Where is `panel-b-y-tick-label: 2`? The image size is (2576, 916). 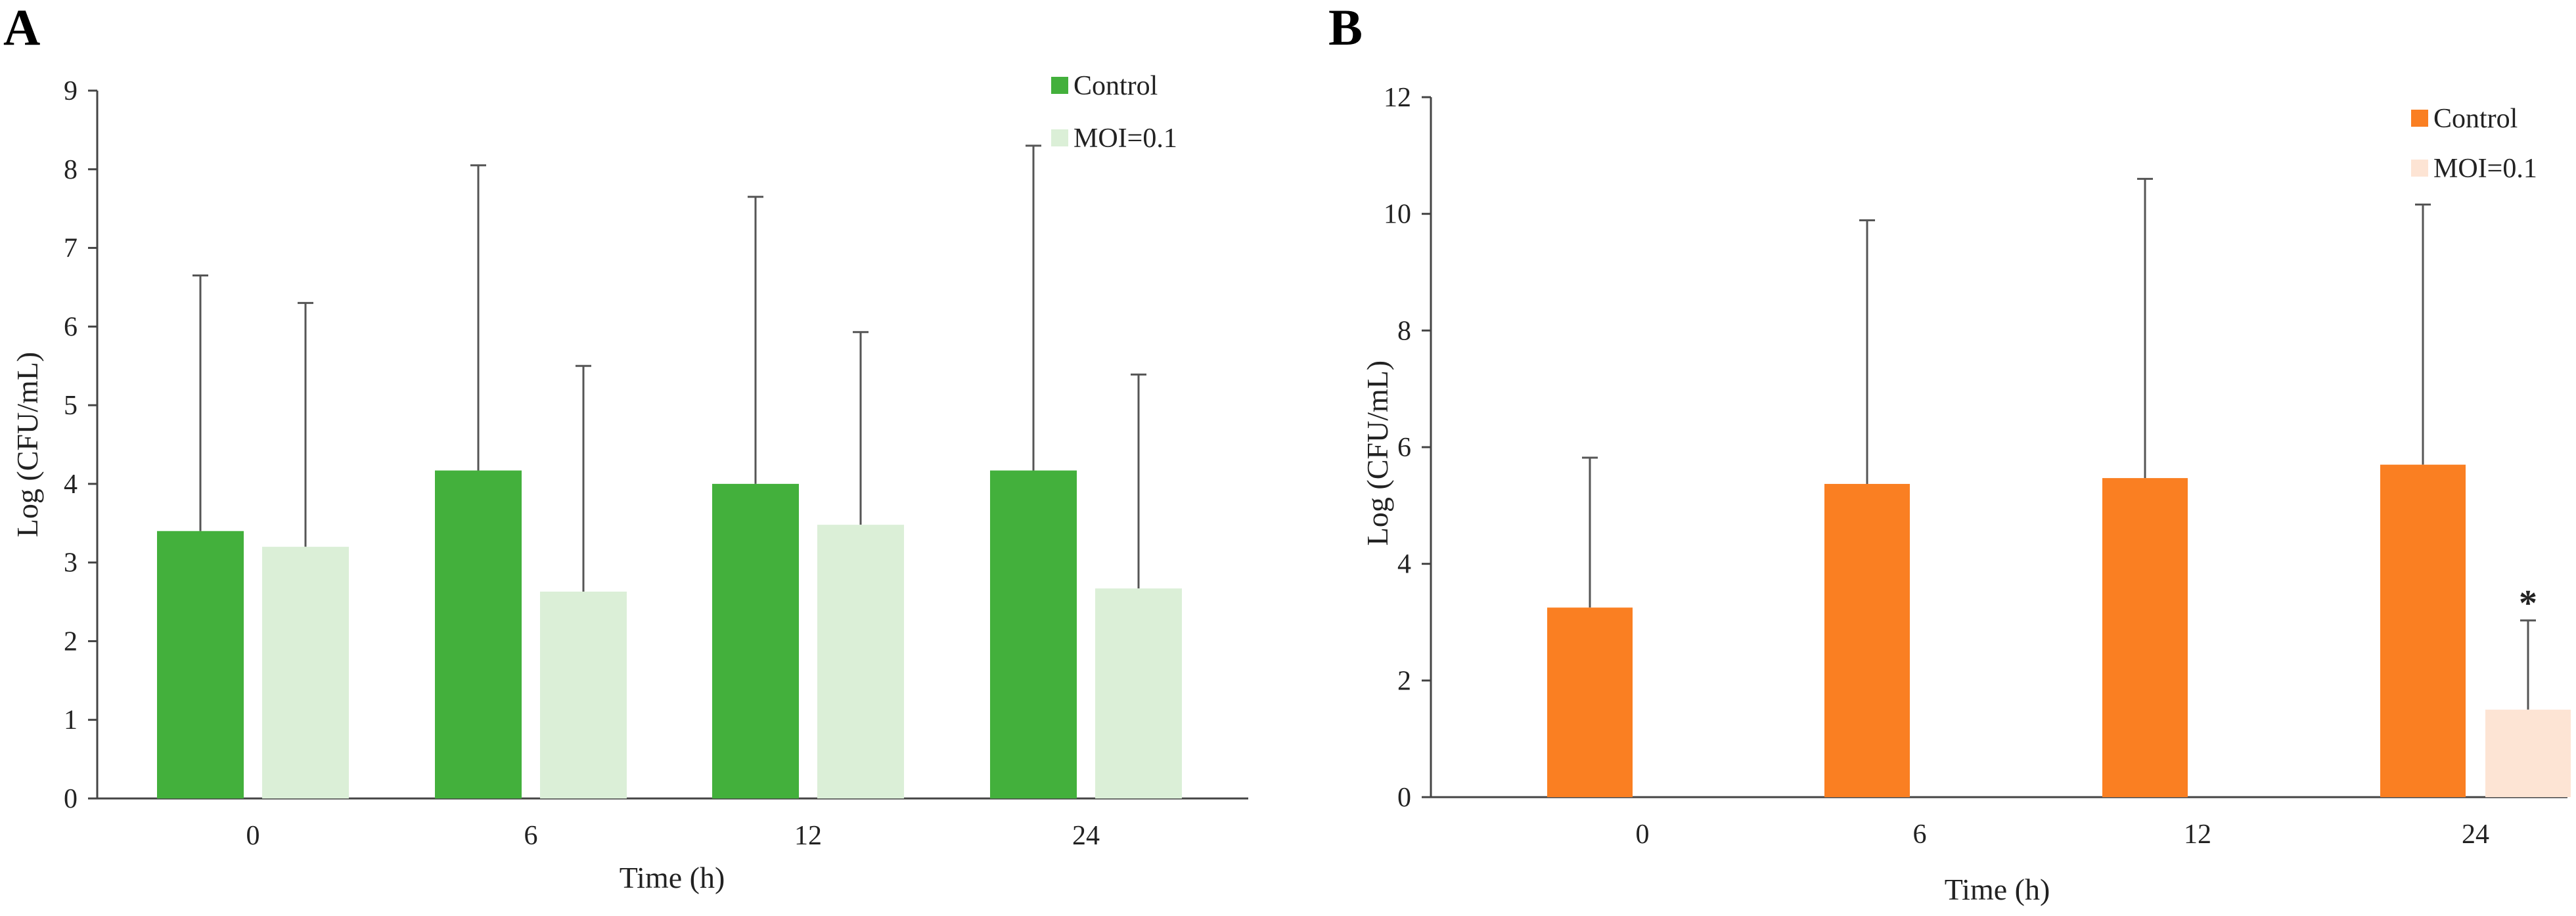
panel-b-y-tick-label: 2 is located at coordinates (1404, 681).